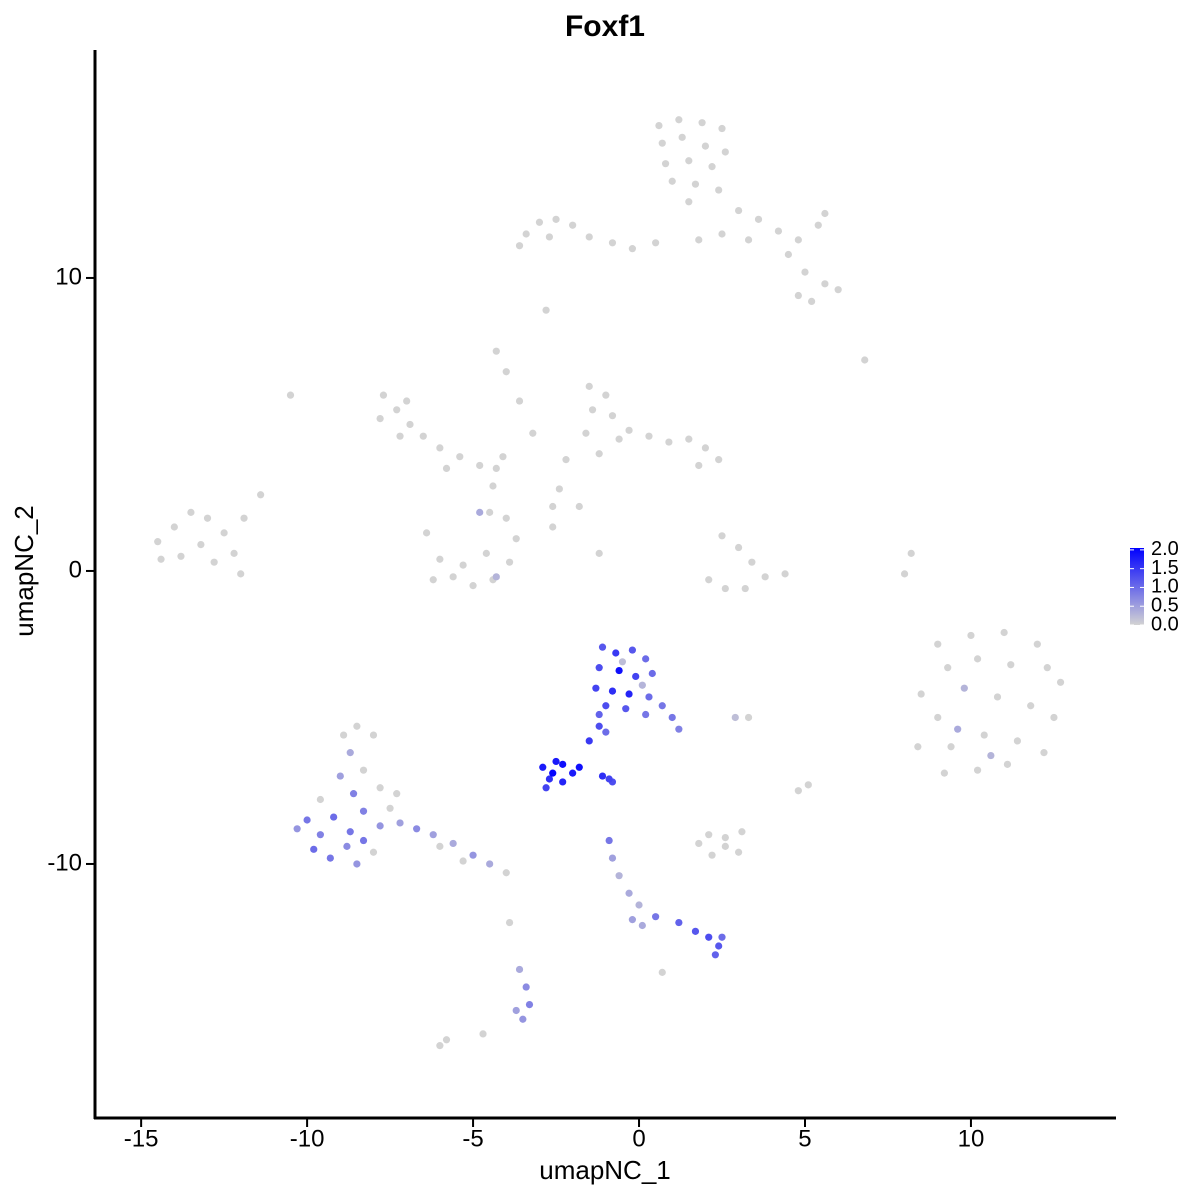 This screenshot has width=1200, height=1200. What do you see at coordinates (1165, 568) in the screenshot?
I see `colorbar-tick-label: 1.5` at bounding box center [1165, 568].